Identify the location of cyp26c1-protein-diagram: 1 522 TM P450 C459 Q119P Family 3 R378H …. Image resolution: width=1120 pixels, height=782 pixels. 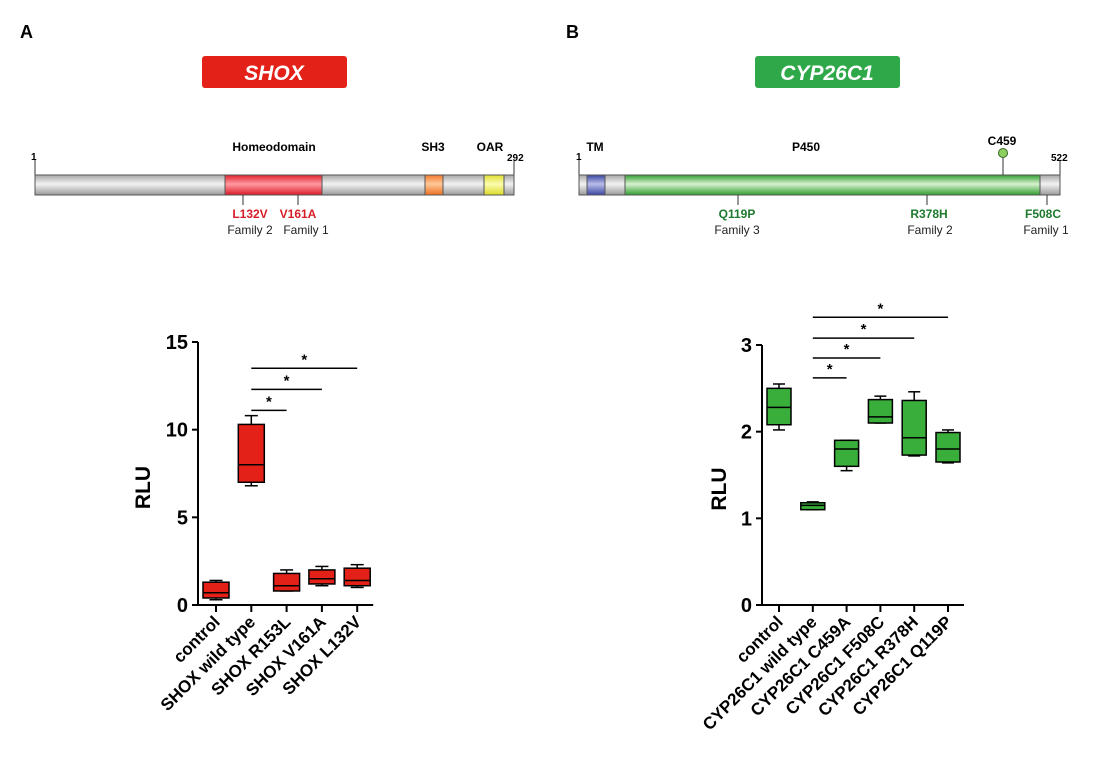
(822, 185).